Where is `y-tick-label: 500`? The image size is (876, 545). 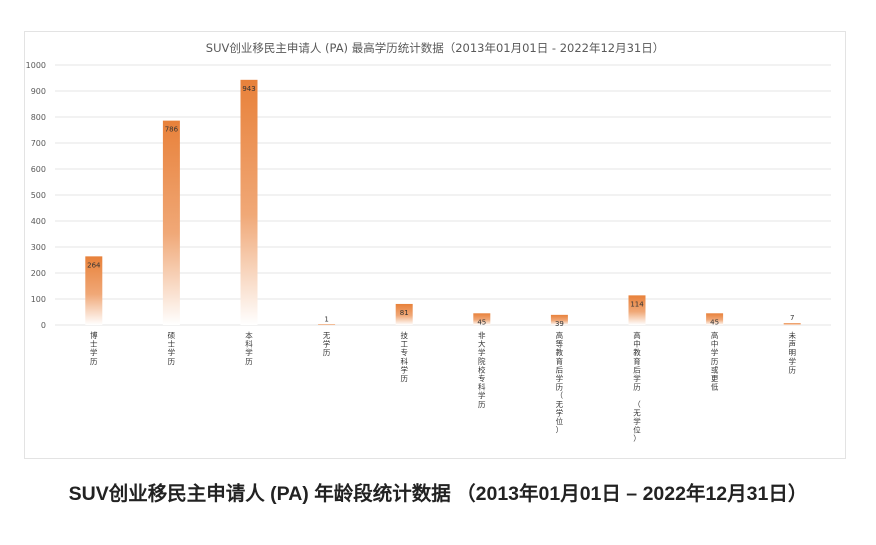 y-tick-label: 500 is located at coordinates (38, 195).